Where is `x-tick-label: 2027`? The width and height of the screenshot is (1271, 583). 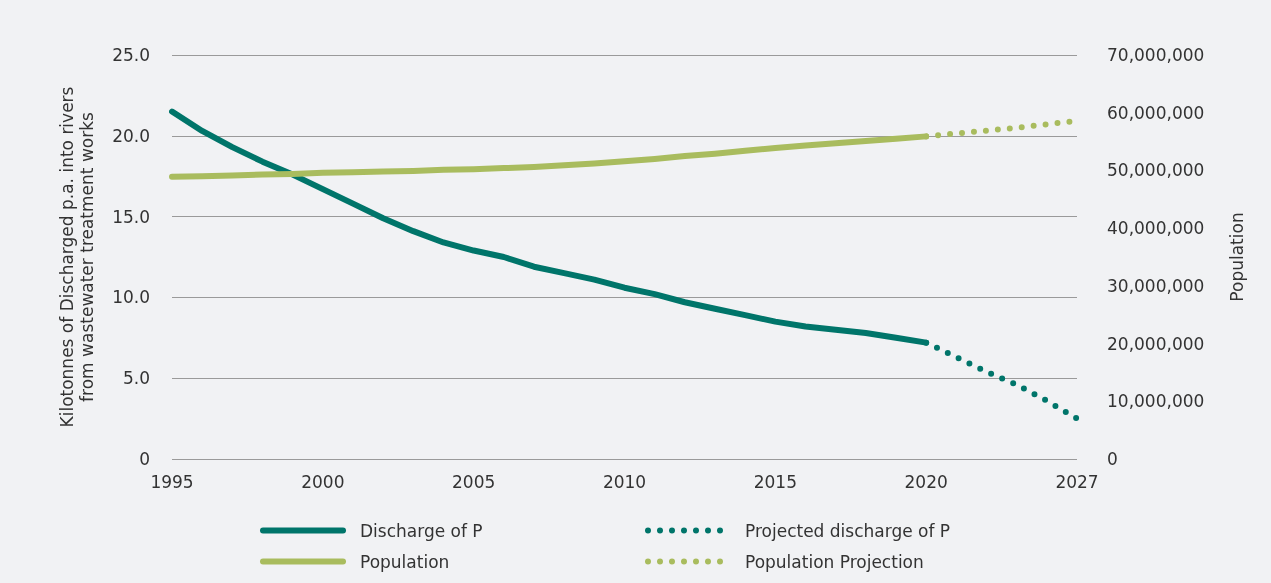 x-tick-label: 2027 is located at coordinates (1077, 481).